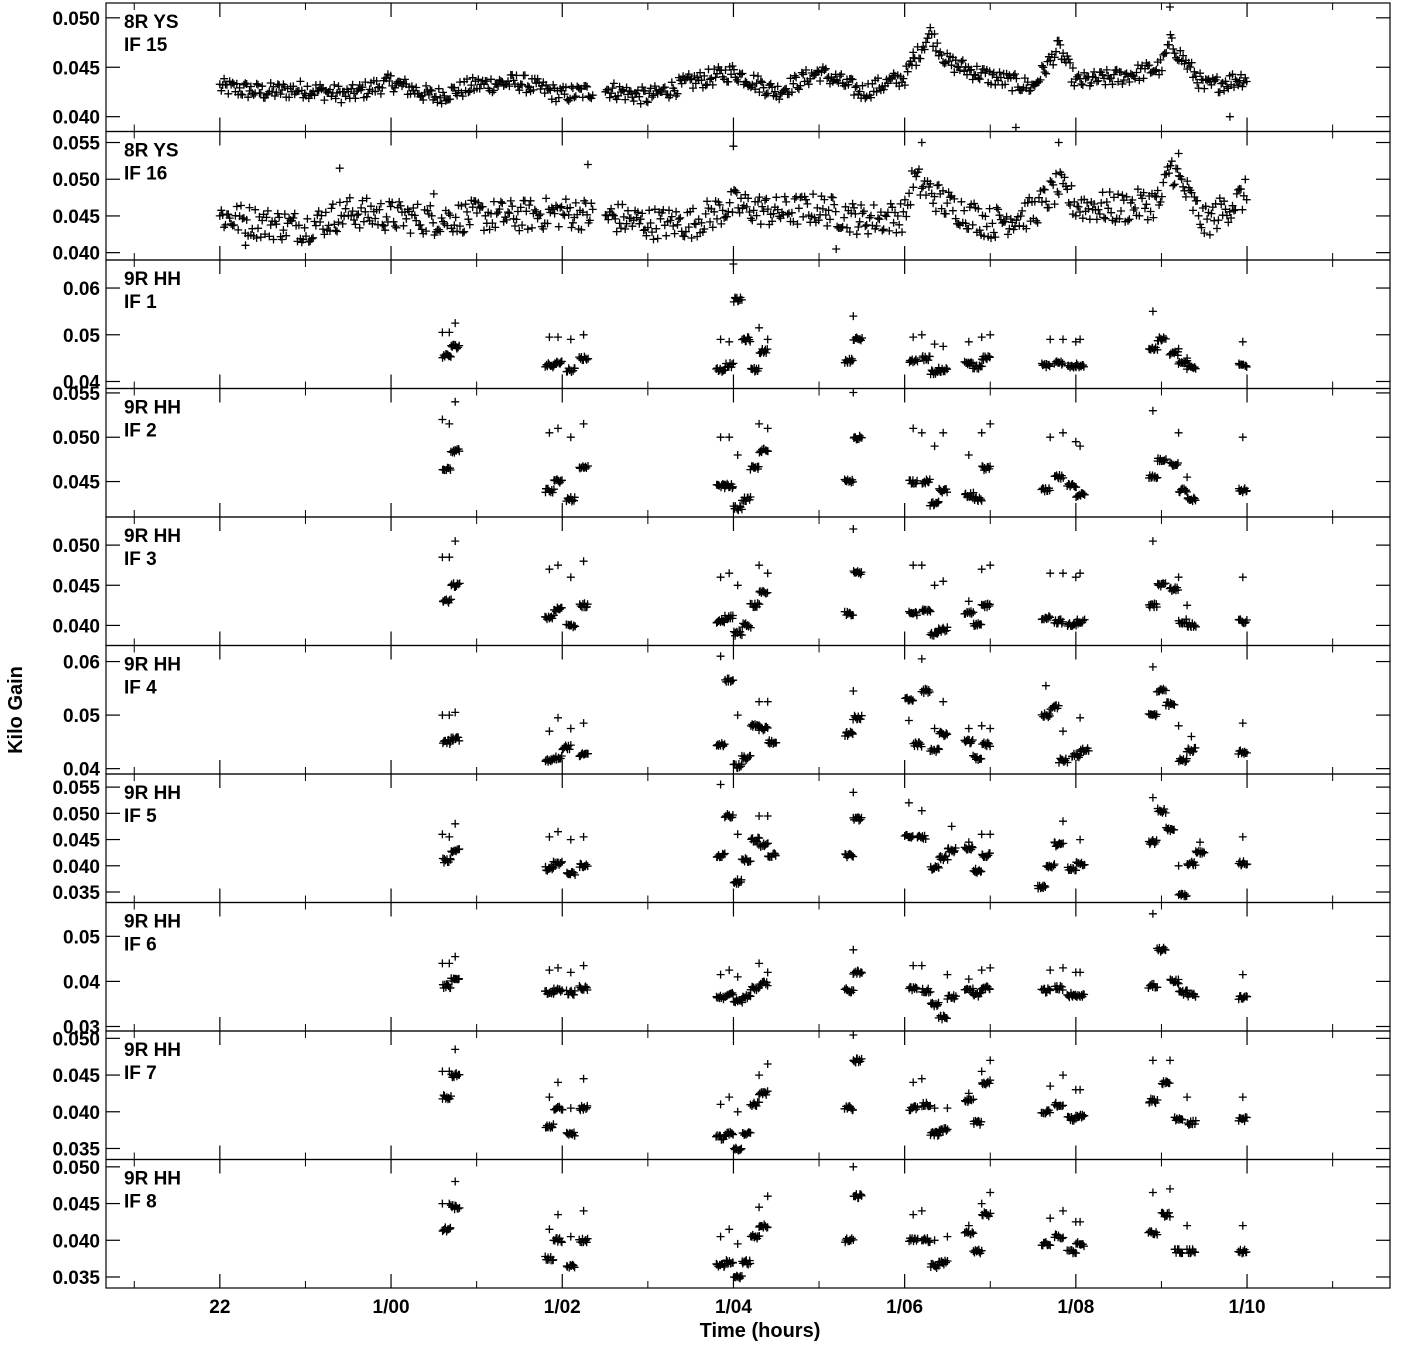 This screenshot has height=1346, width=1401. Describe the element at coordinates (140, 1073) in the screenshot. I see `panel-label-if: IF 7` at that location.